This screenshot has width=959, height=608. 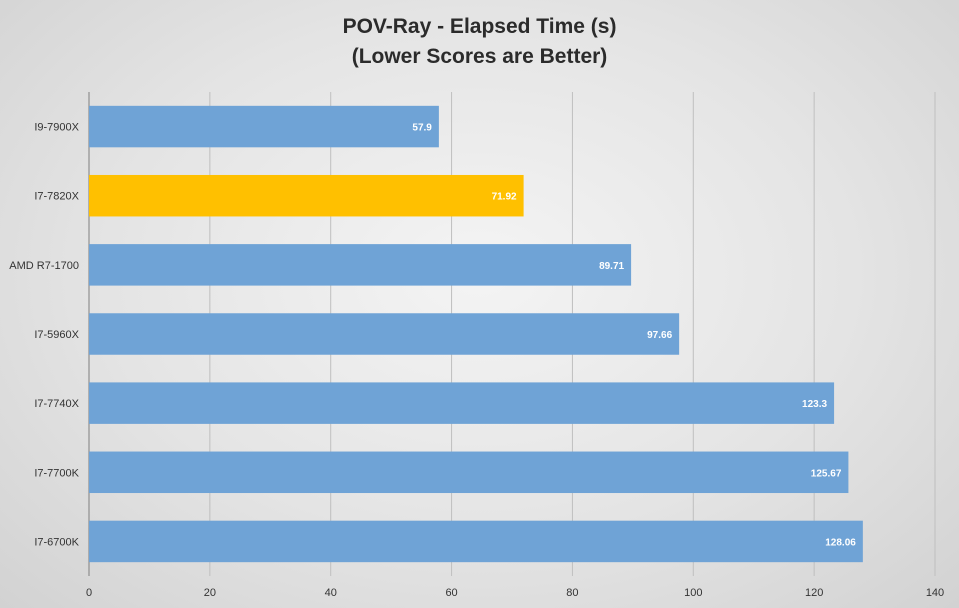 I want to click on bar-i9-7900x, so click(x=264, y=126).